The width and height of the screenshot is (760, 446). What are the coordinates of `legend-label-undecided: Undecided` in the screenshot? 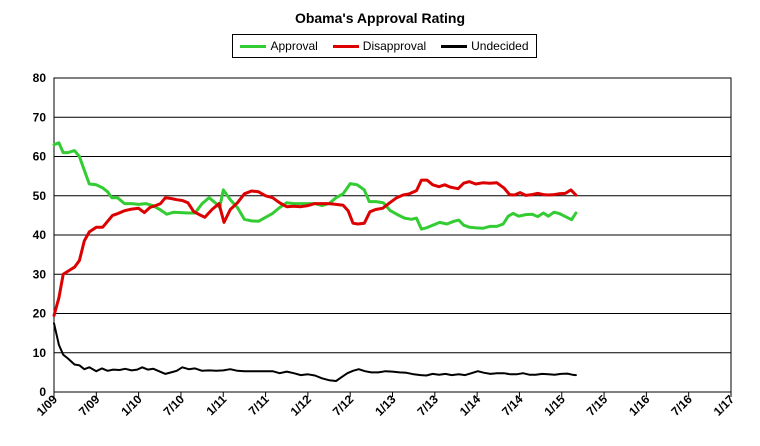 It's located at (500, 46).